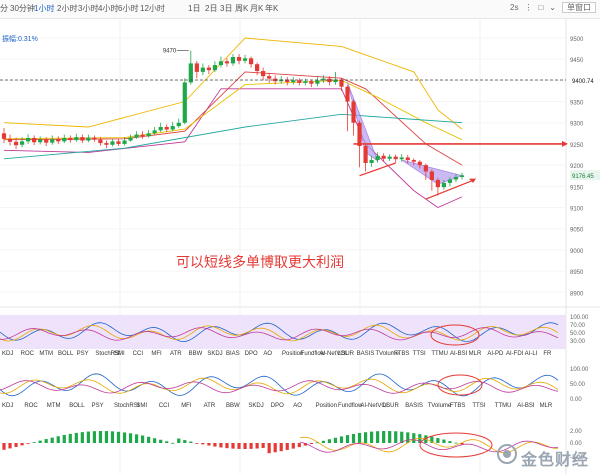 The height and width of the screenshot is (474, 600). Describe the element at coordinates (128, 8) in the screenshot. I see `timeframe-6: 6小时` at that location.